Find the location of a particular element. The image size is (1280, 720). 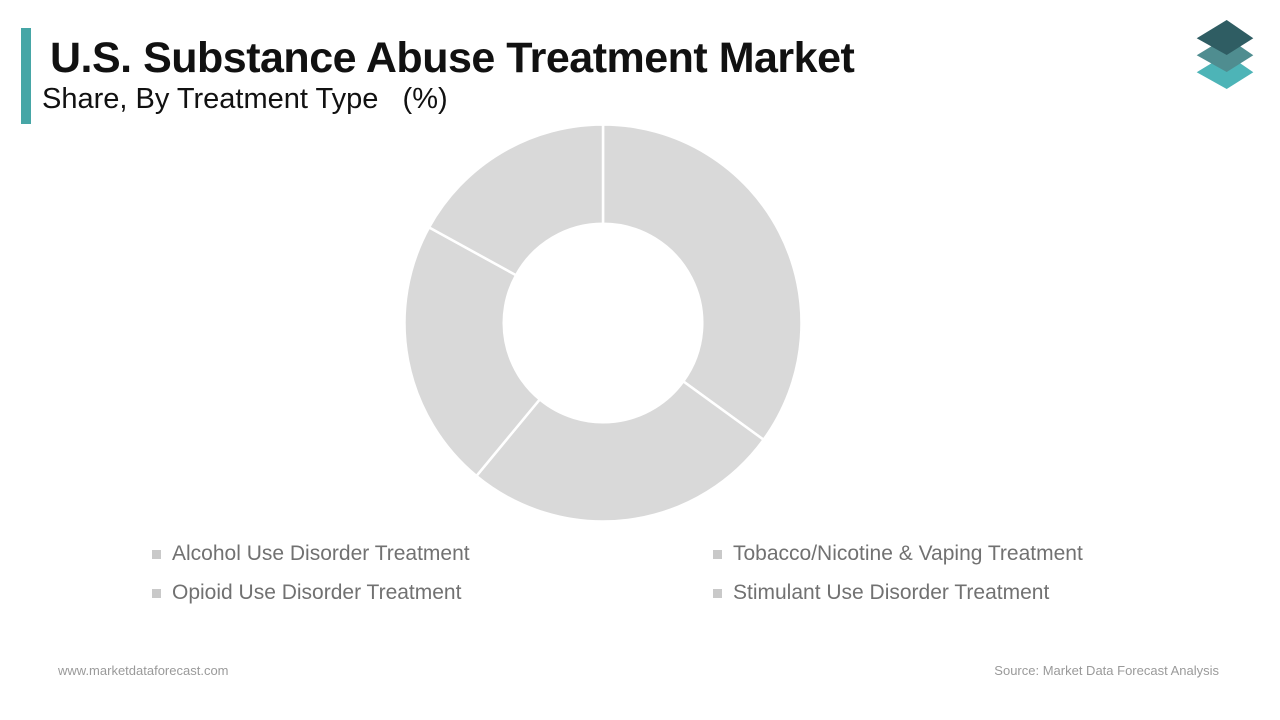

legend-item-opioid: Opioid Use Disorder Treatment is located at coordinates (432, 593).